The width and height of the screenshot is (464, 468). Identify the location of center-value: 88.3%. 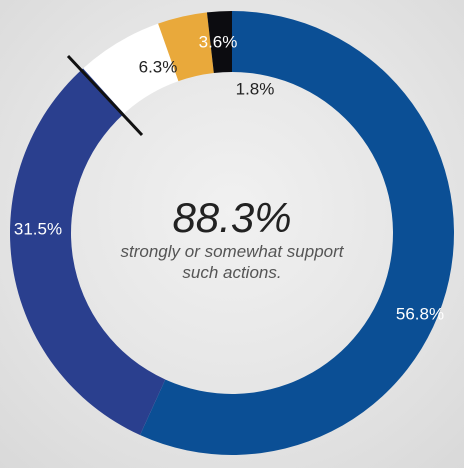
(232, 217).